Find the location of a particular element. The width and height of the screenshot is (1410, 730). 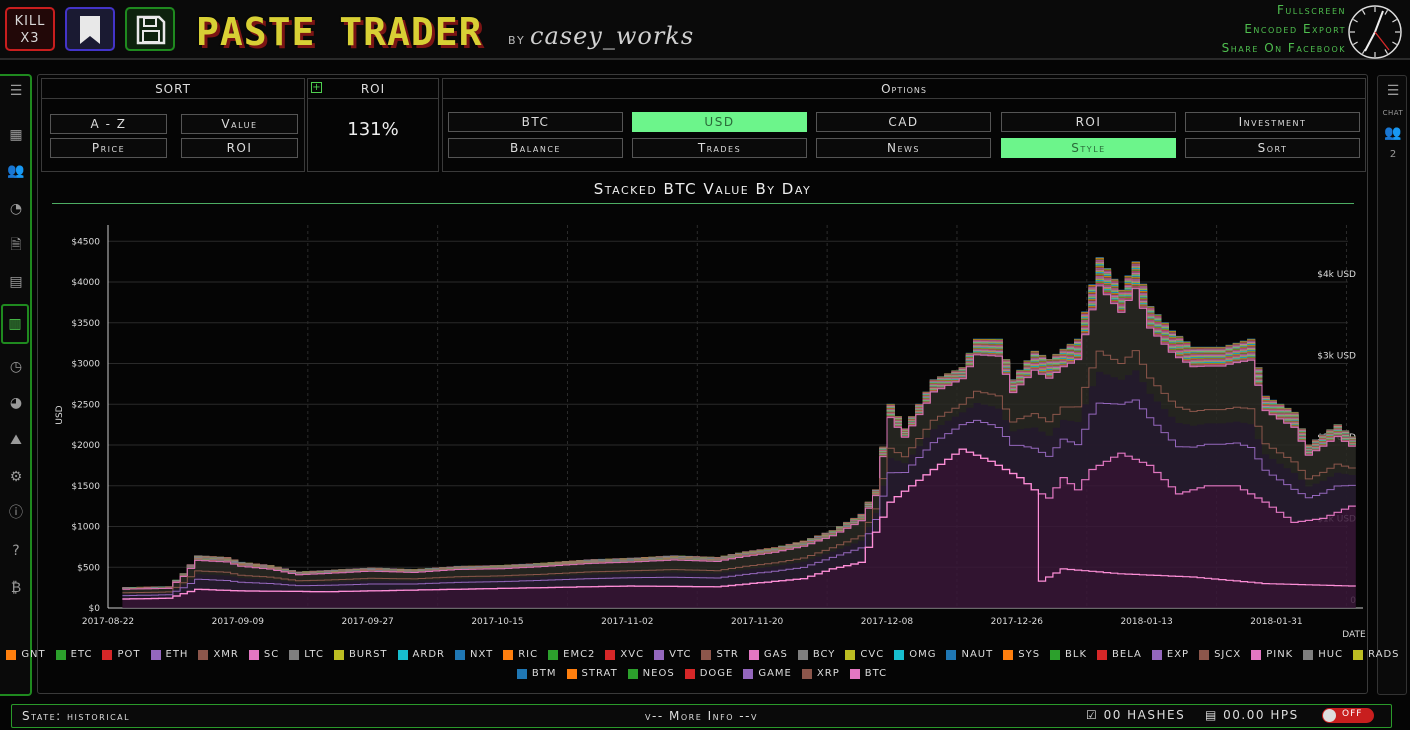

checkbox-icon: ☑ is located at coordinates (1095, 715).